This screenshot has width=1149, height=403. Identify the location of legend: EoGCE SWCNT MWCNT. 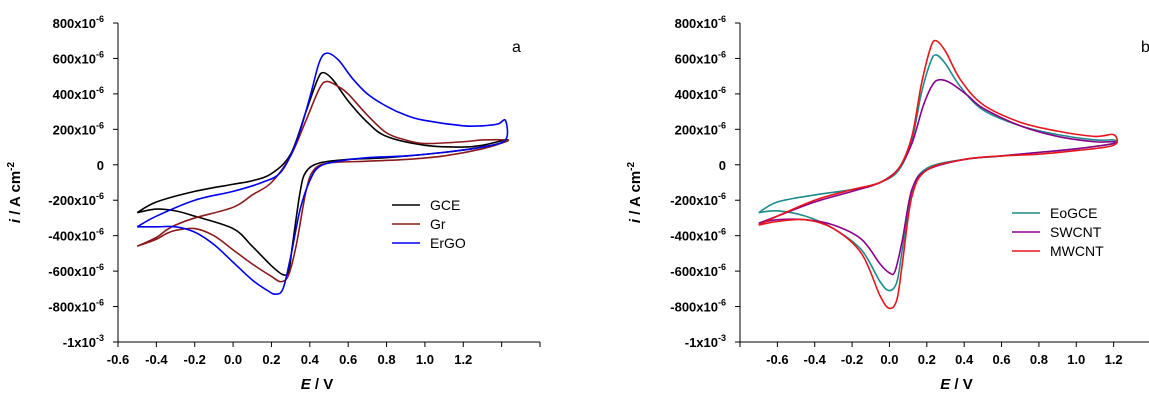
(1058, 232).